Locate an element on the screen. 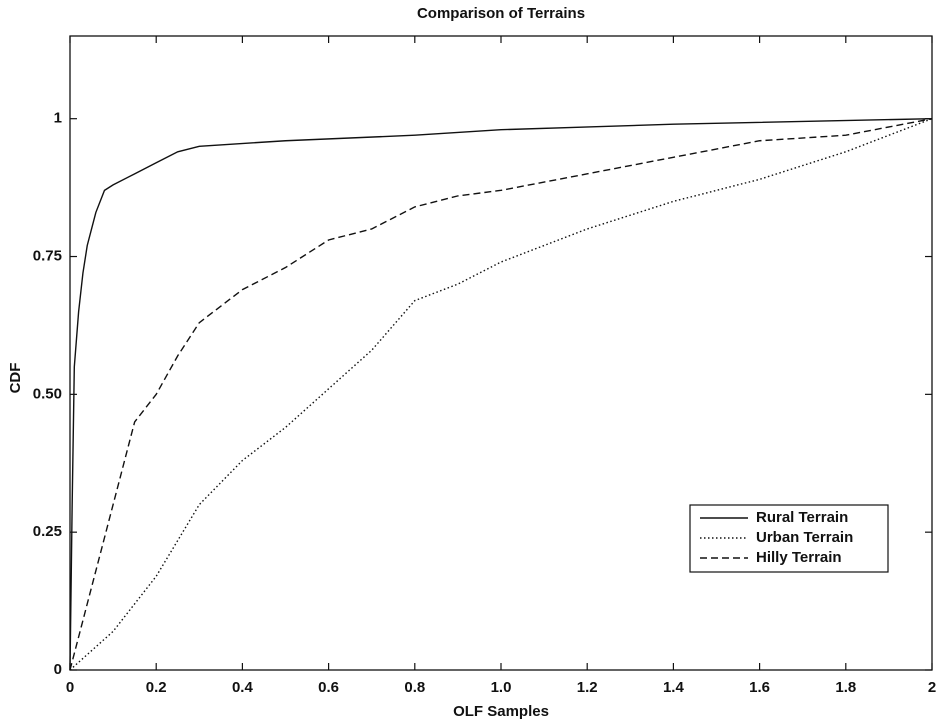  y-tick-label: 0.50 is located at coordinates (47, 393).